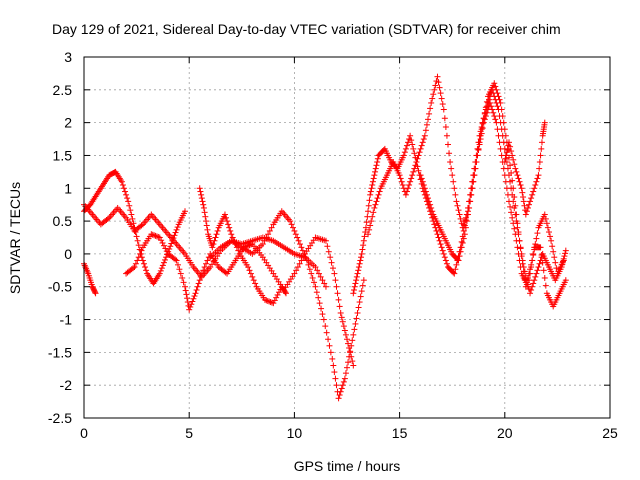  I want to click on x-tick-label: 0, so click(84, 433).